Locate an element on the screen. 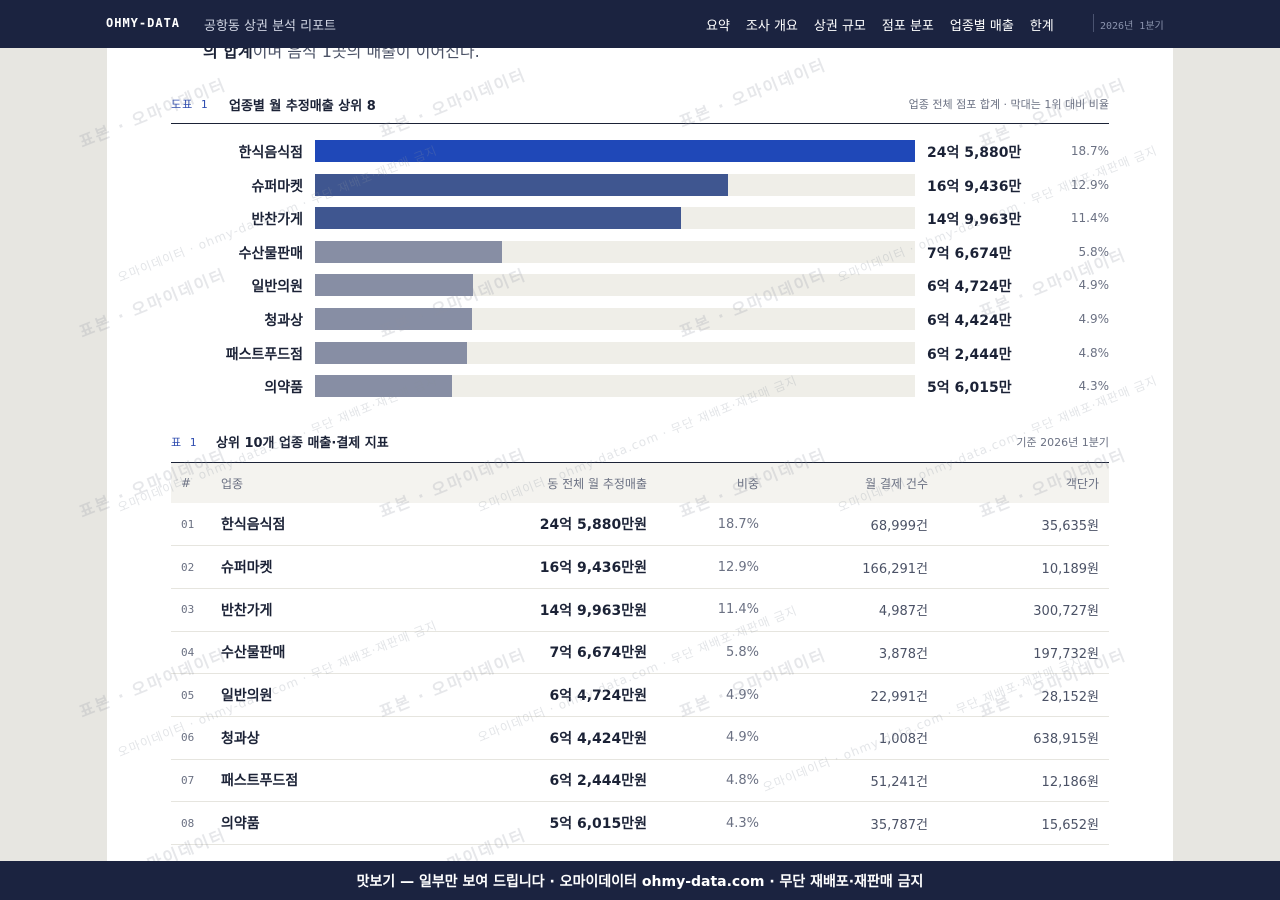 This screenshot has width=1280, height=900. bar-row: 반찬가게 14억 9,963만 11.4% is located at coordinates (640, 218).